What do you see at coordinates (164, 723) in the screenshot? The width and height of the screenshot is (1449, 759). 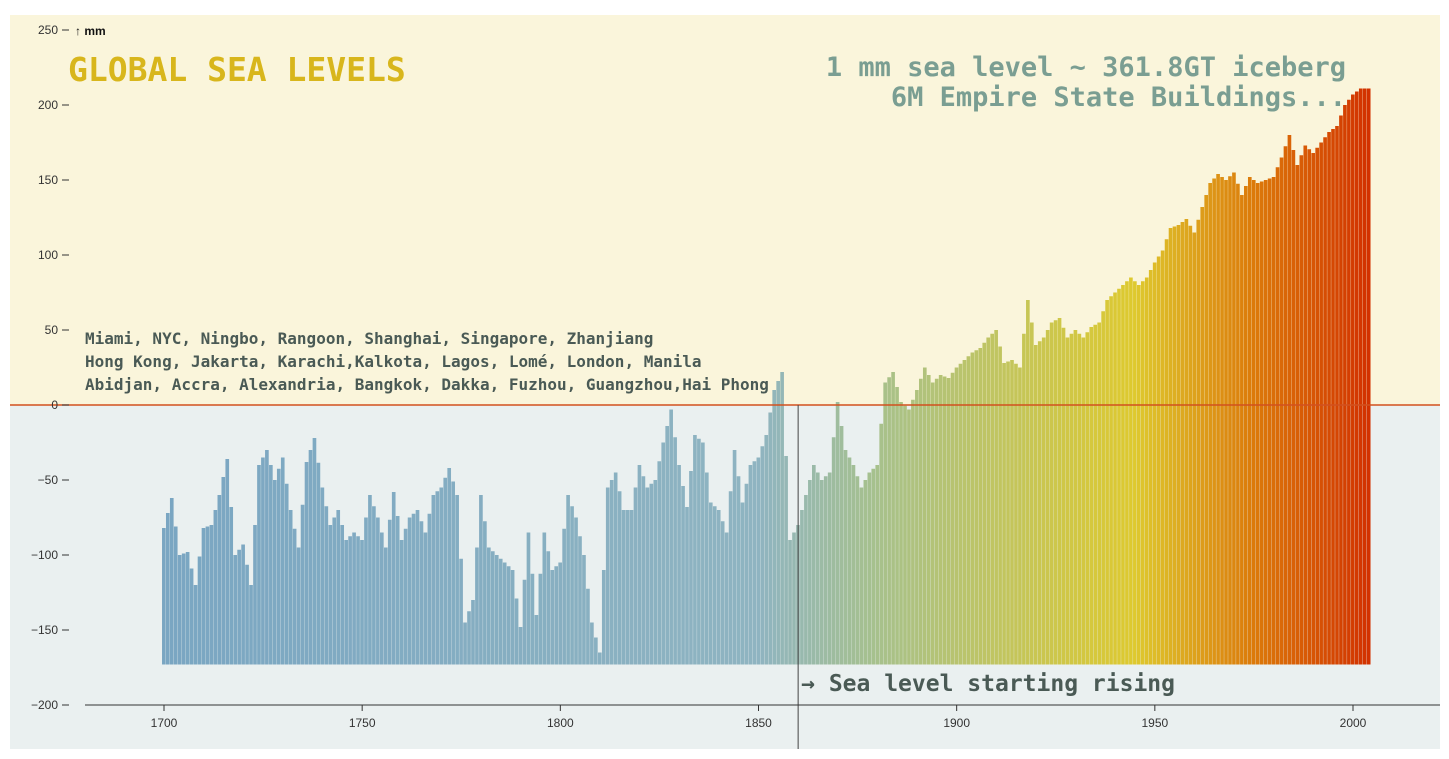 I see `x-tick-label: 1700` at bounding box center [164, 723].